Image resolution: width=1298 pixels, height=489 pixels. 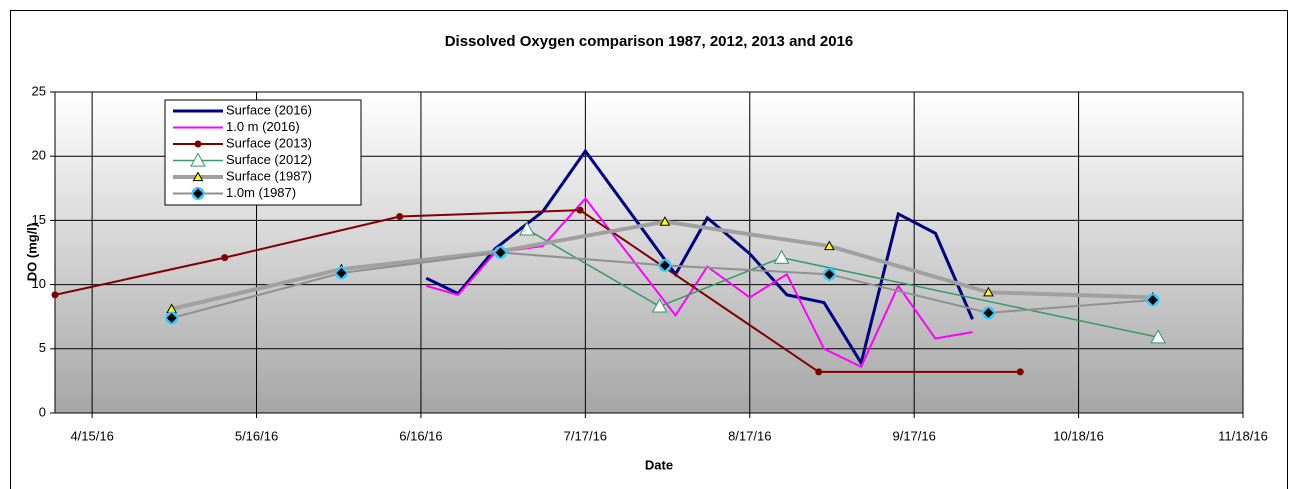 I want to click on x-tick-label: 10/18/16, so click(x=1078, y=435).